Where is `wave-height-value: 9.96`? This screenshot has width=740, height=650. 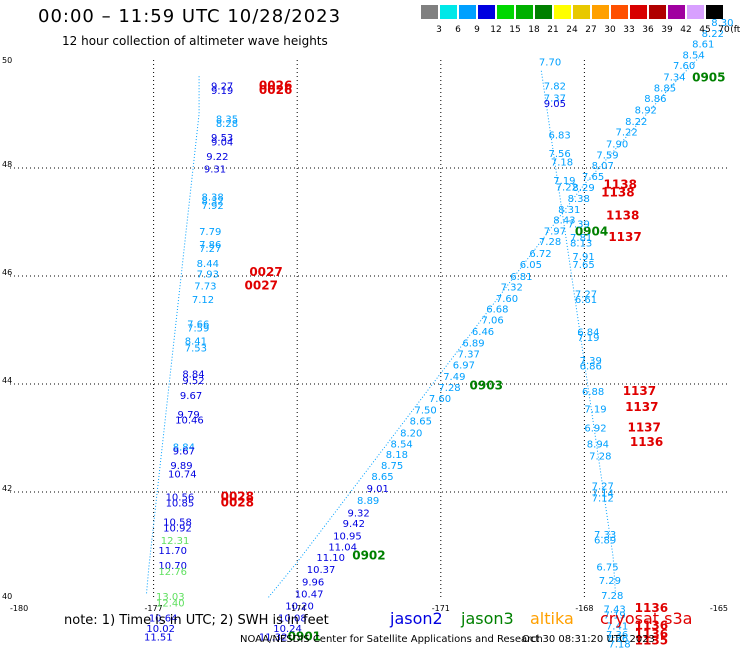 wave-height-value: 9.96 is located at coordinates (313, 582).